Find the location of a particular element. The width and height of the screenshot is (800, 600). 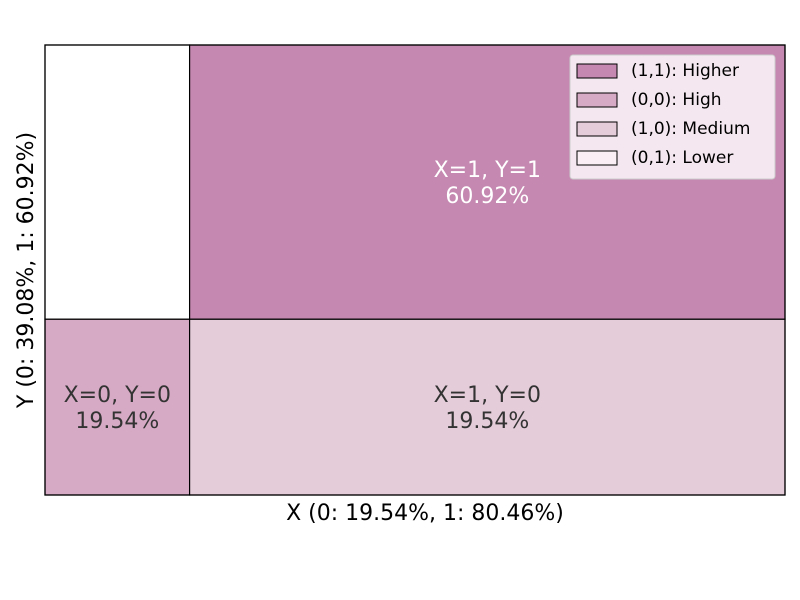

legend-box is located at coordinates (672, 117).